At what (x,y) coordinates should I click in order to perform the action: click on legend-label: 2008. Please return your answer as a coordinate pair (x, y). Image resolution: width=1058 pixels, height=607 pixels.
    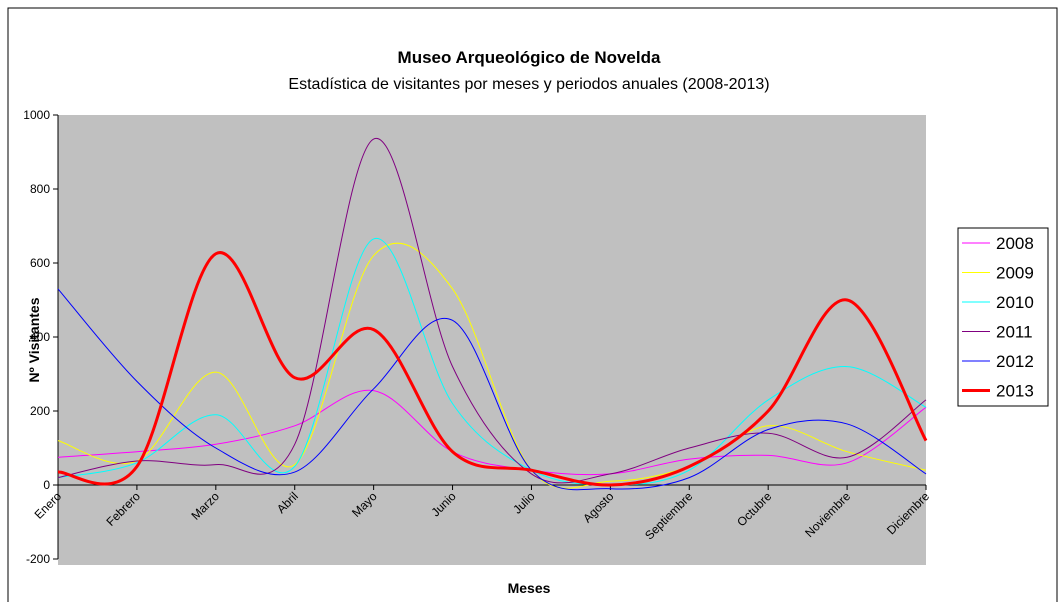
    Looking at the image, I should click on (1015, 243).